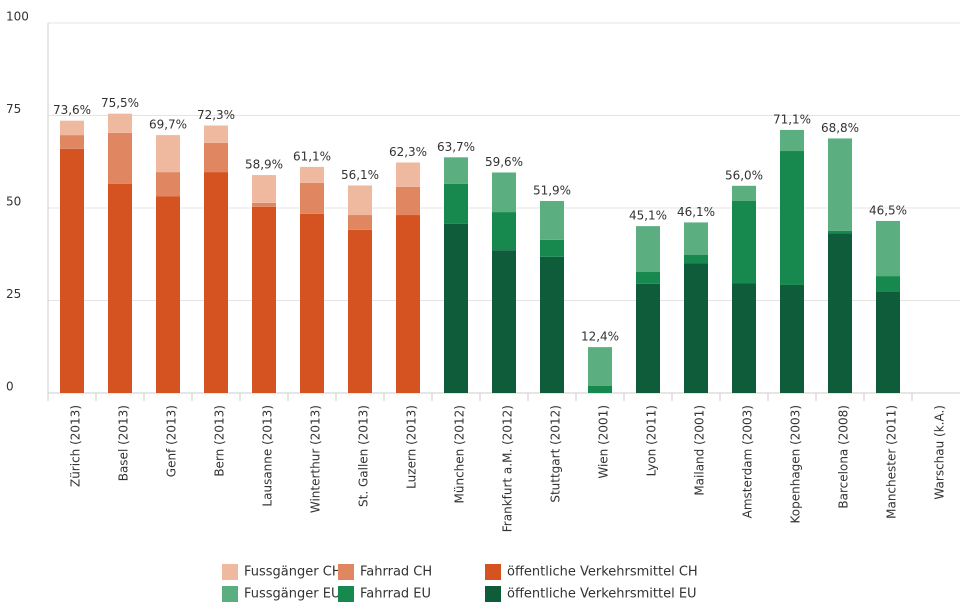  Describe the element at coordinates (456, 147) in the screenshot. I see `total-label: 63,7%` at that location.